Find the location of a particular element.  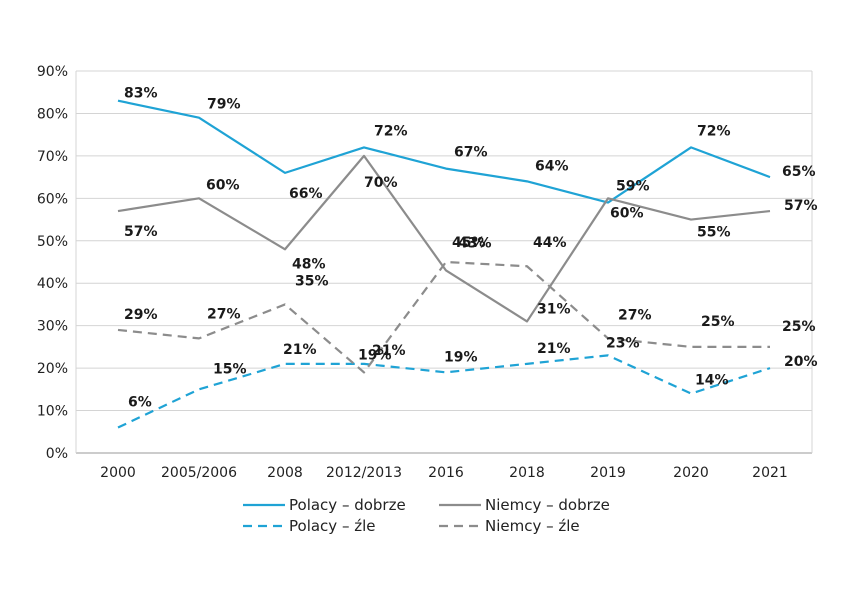

x-tick-label: 2019 is located at coordinates (608, 473).